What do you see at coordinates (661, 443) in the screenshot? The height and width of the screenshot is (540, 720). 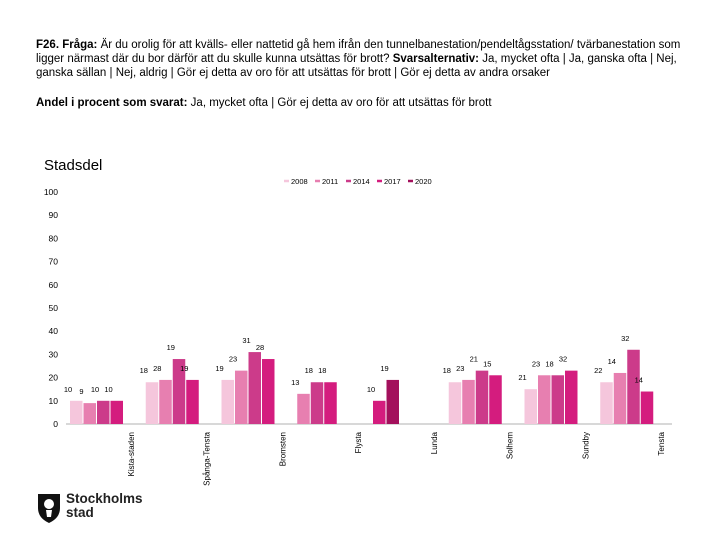 I see `x-tick-label: Tensta` at bounding box center [661, 443].